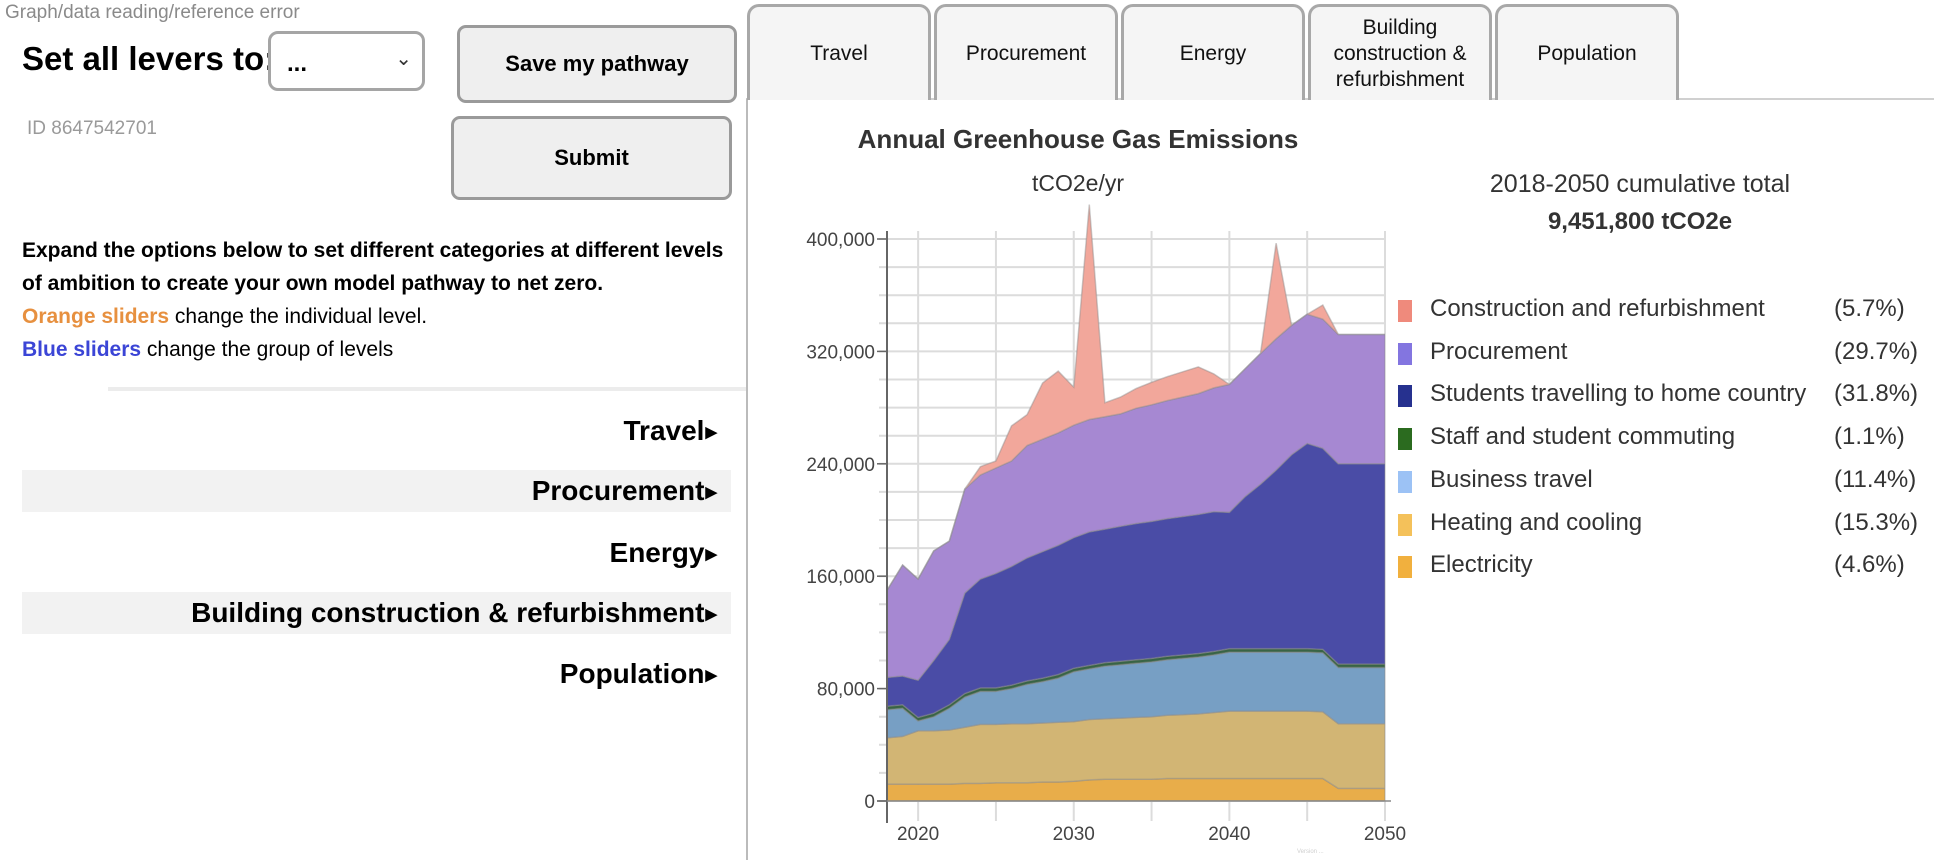 This screenshot has height=860, width=1934. I want to click on legend-item: Construction and refurbishment (5.7%), so click(1658, 310).